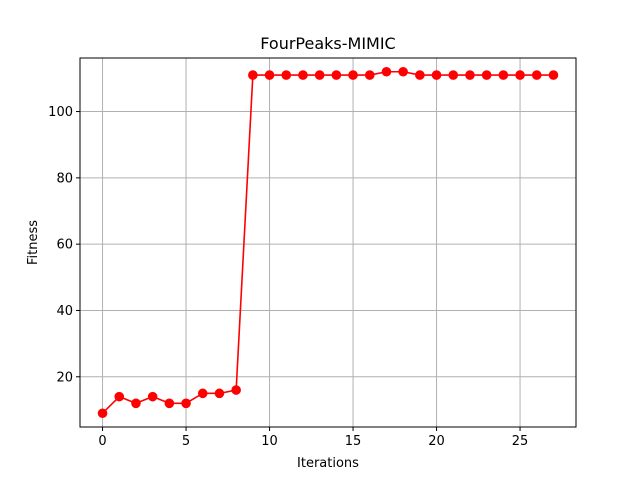 The height and width of the screenshot is (480, 640). I want to click on y-tick-label: 40, so click(64, 311).